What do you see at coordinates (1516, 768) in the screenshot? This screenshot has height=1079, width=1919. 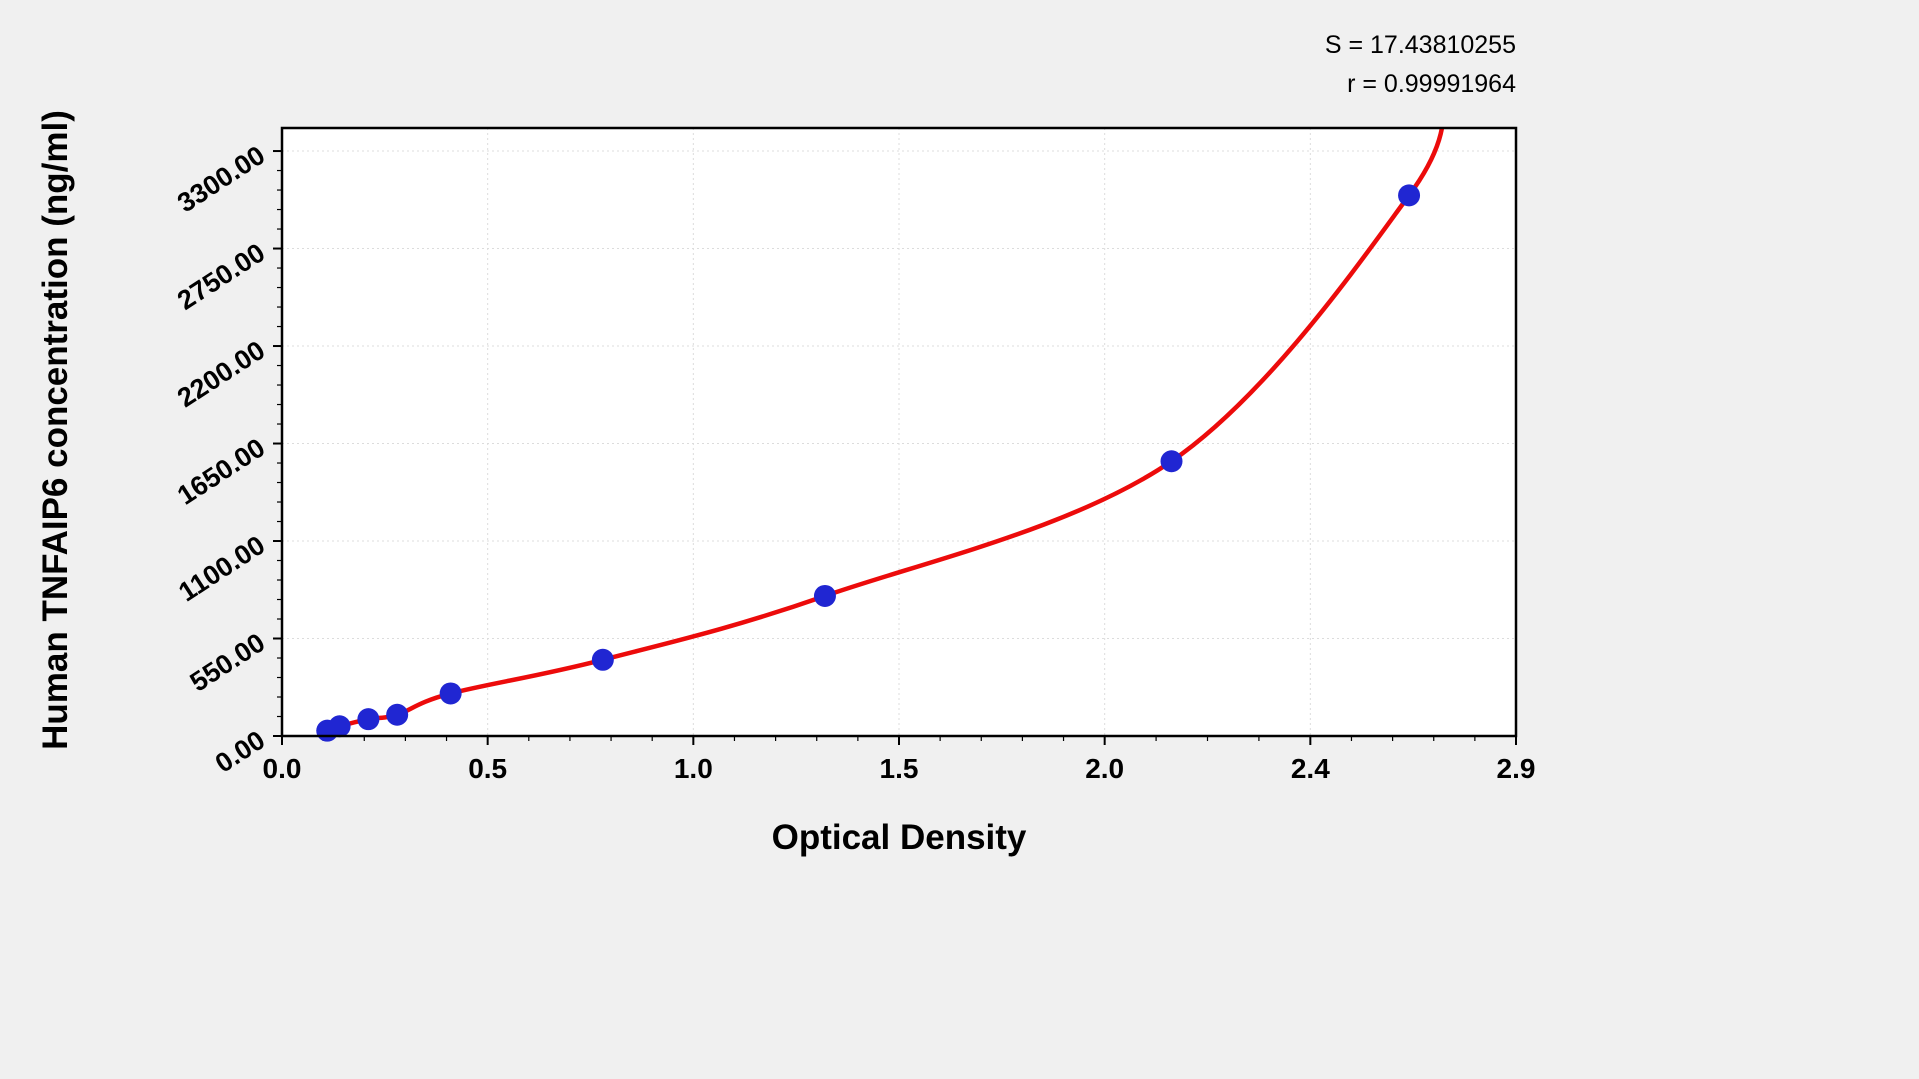 I see `x-tick-label: 2.9` at bounding box center [1516, 768].